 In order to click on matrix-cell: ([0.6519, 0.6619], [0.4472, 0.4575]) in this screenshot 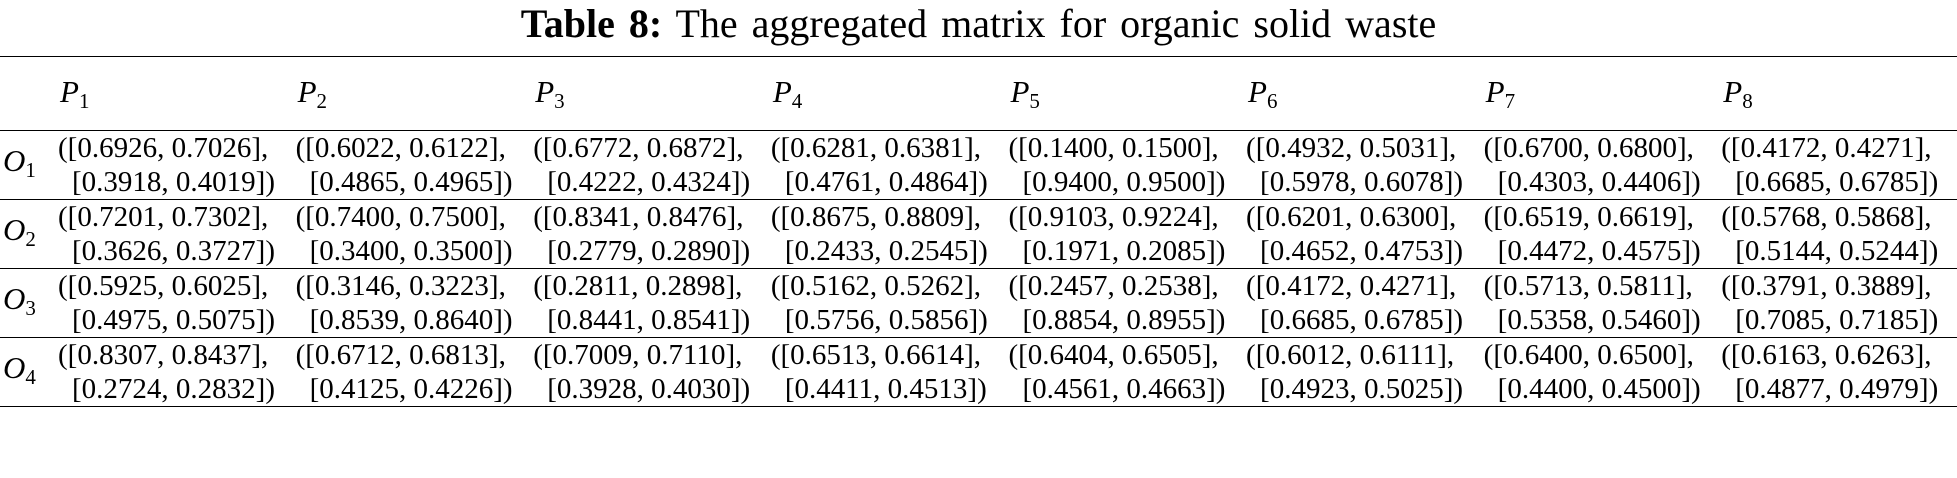, I will do `click(1592, 234)`.